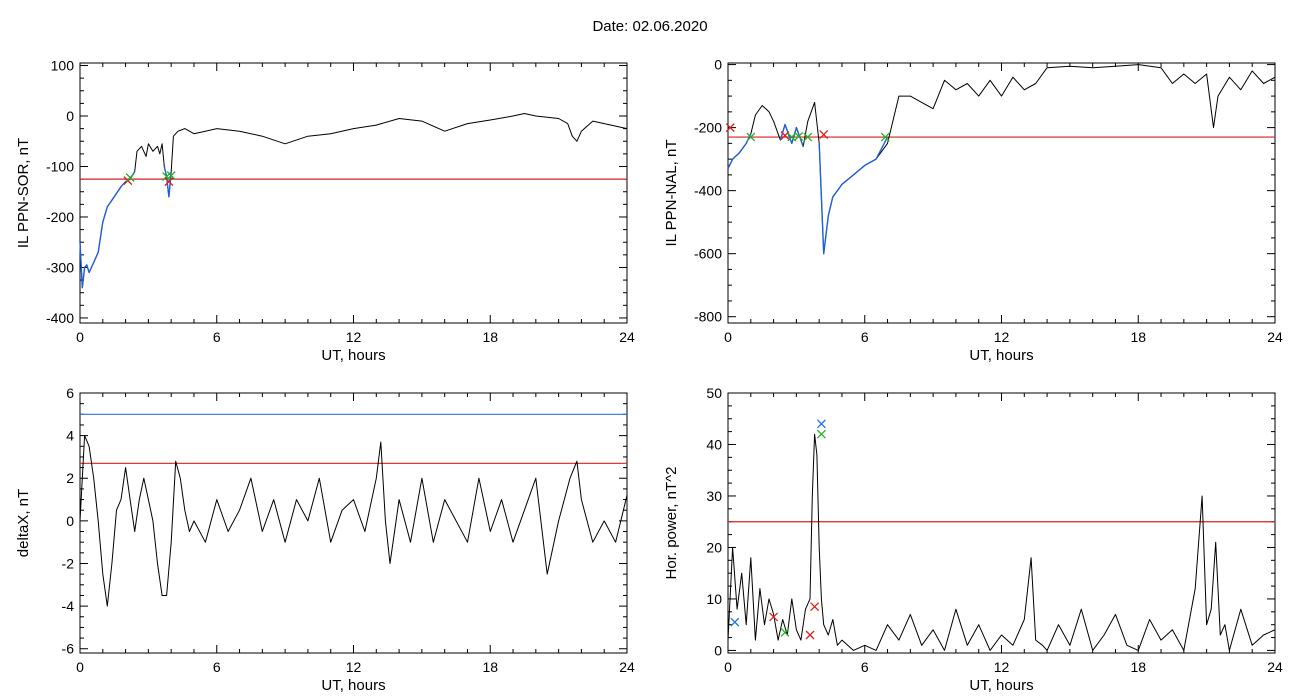 This screenshot has height=700, width=1300. Describe the element at coordinates (714, 496) in the screenshot. I see `y-tick-label: 30` at that location.